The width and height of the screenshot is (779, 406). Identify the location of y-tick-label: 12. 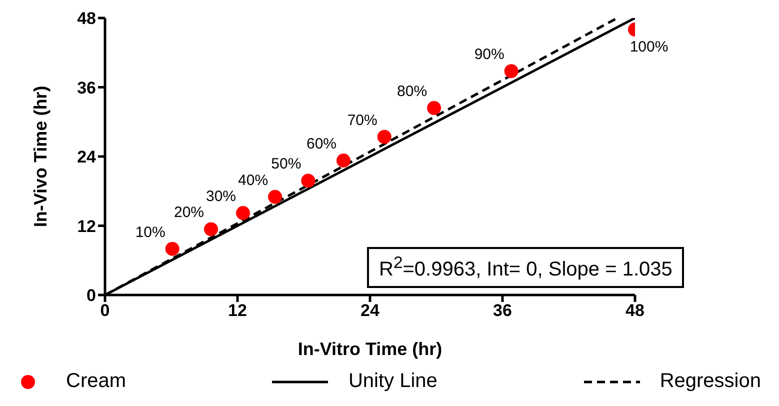
(86, 226).